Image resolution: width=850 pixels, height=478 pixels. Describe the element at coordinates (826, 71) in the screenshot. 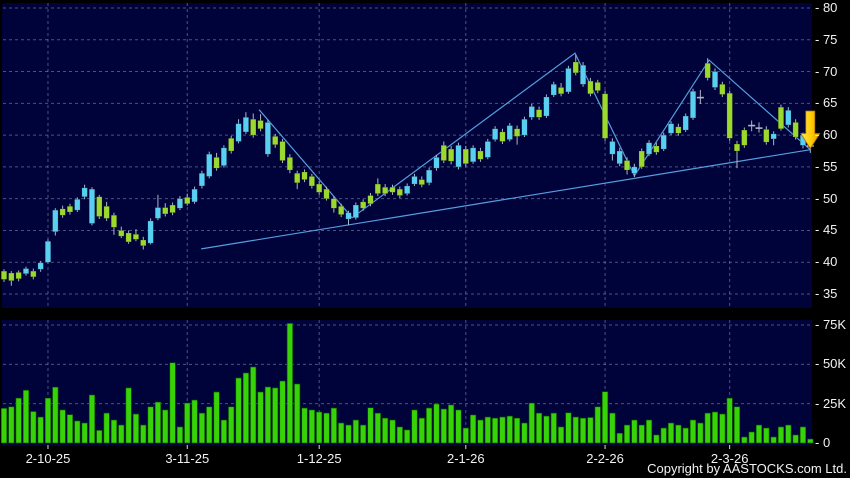

I see `price-axis-label: - 70` at that location.